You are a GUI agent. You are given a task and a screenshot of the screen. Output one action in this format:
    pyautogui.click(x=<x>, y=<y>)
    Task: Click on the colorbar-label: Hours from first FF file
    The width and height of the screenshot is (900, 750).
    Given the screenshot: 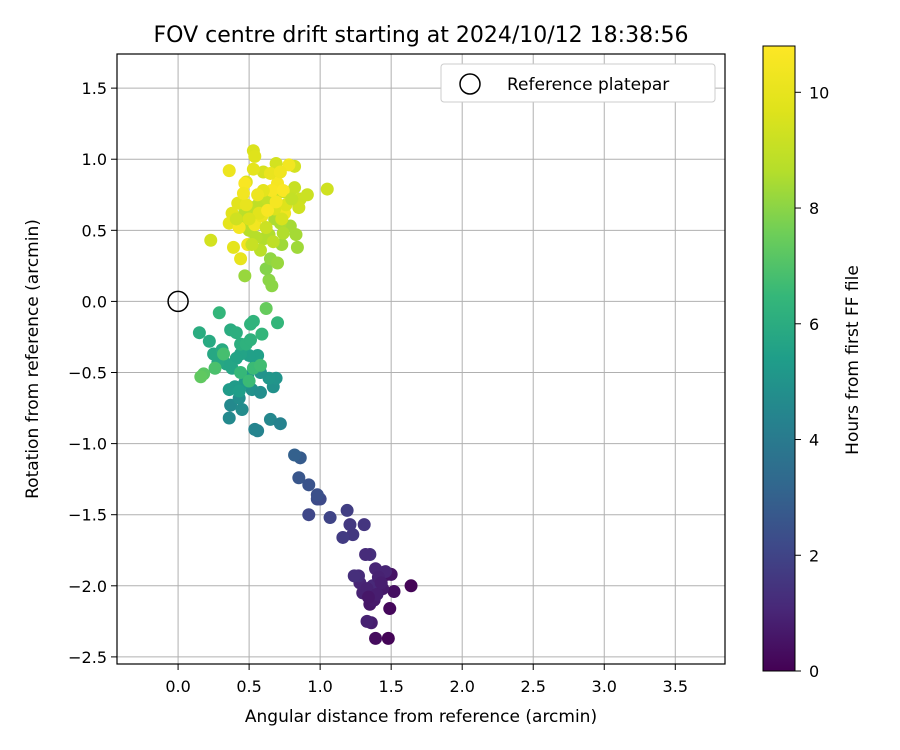 What is the action you would take?
    pyautogui.click(x=853, y=360)
    